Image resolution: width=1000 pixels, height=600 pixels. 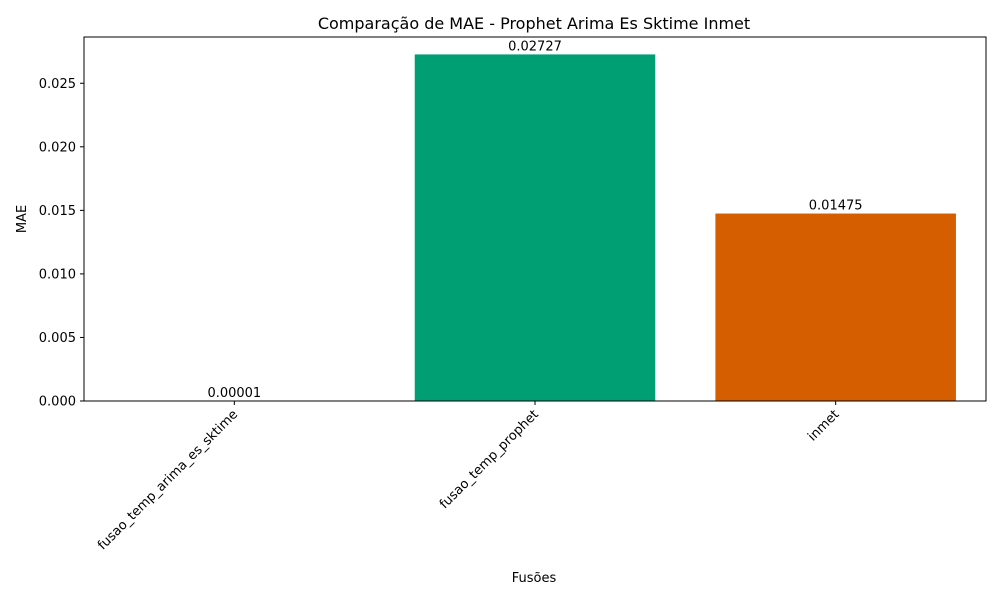 I want to click on bar-inmet, so click(x=835, y=307).